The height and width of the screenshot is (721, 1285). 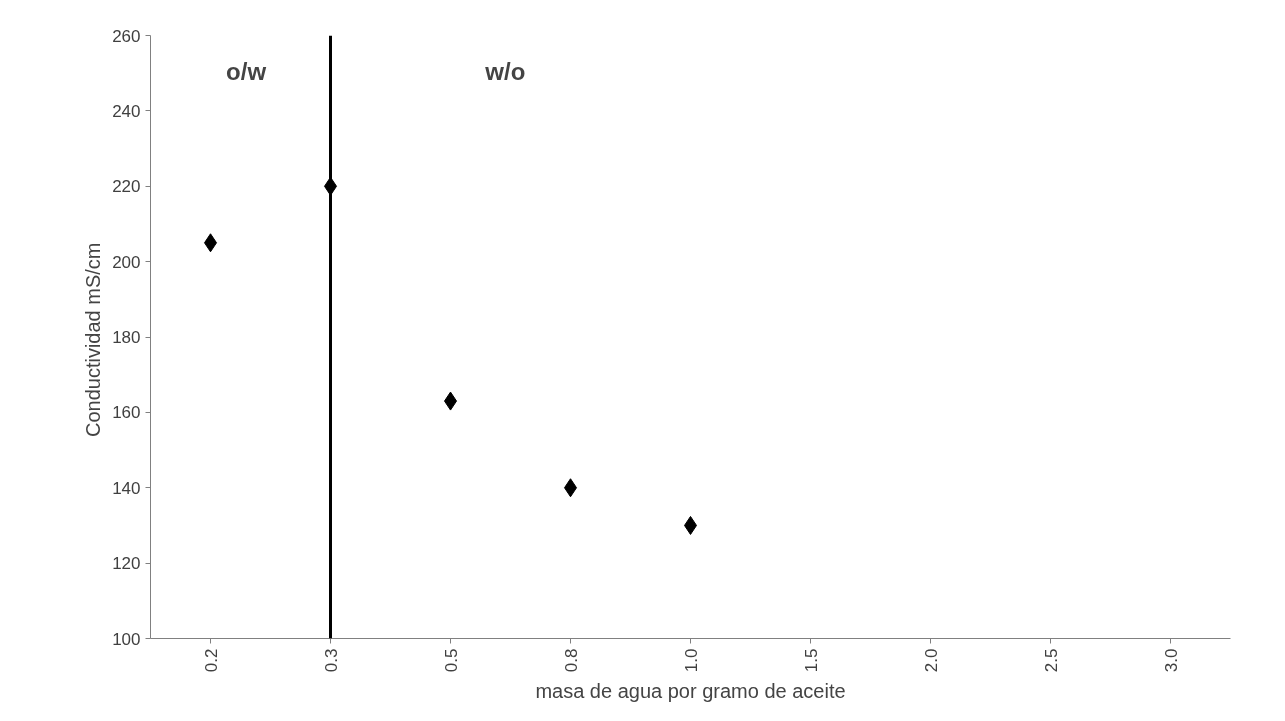 I want to click on y-tick-label: 240, so click(x=126, y=111).